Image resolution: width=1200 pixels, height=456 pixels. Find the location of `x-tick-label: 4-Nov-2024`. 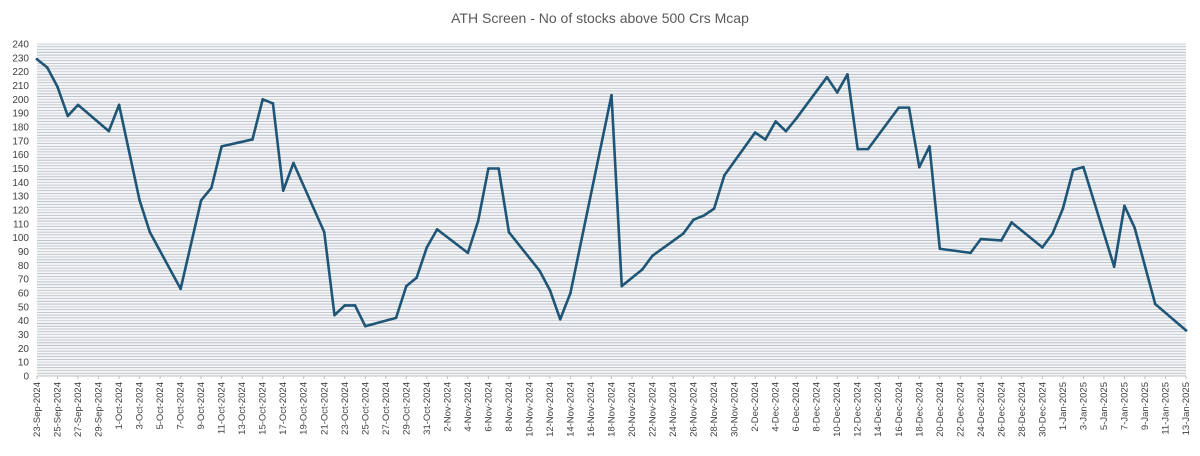

x-tick-label: 4-Nov-2024 is located at coordinates (468, 407).